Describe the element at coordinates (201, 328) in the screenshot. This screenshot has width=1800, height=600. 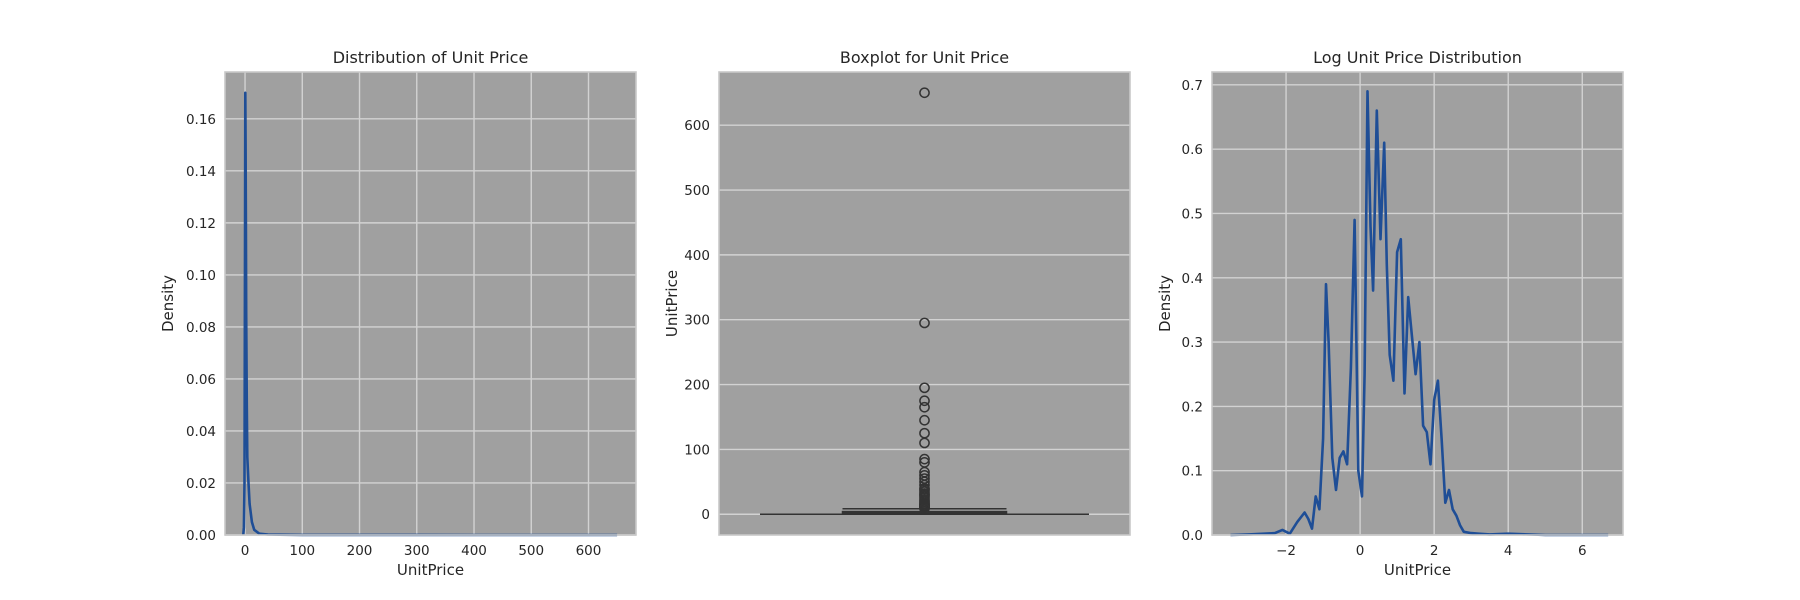
I see `y-tick-label: 0.08` at that location.